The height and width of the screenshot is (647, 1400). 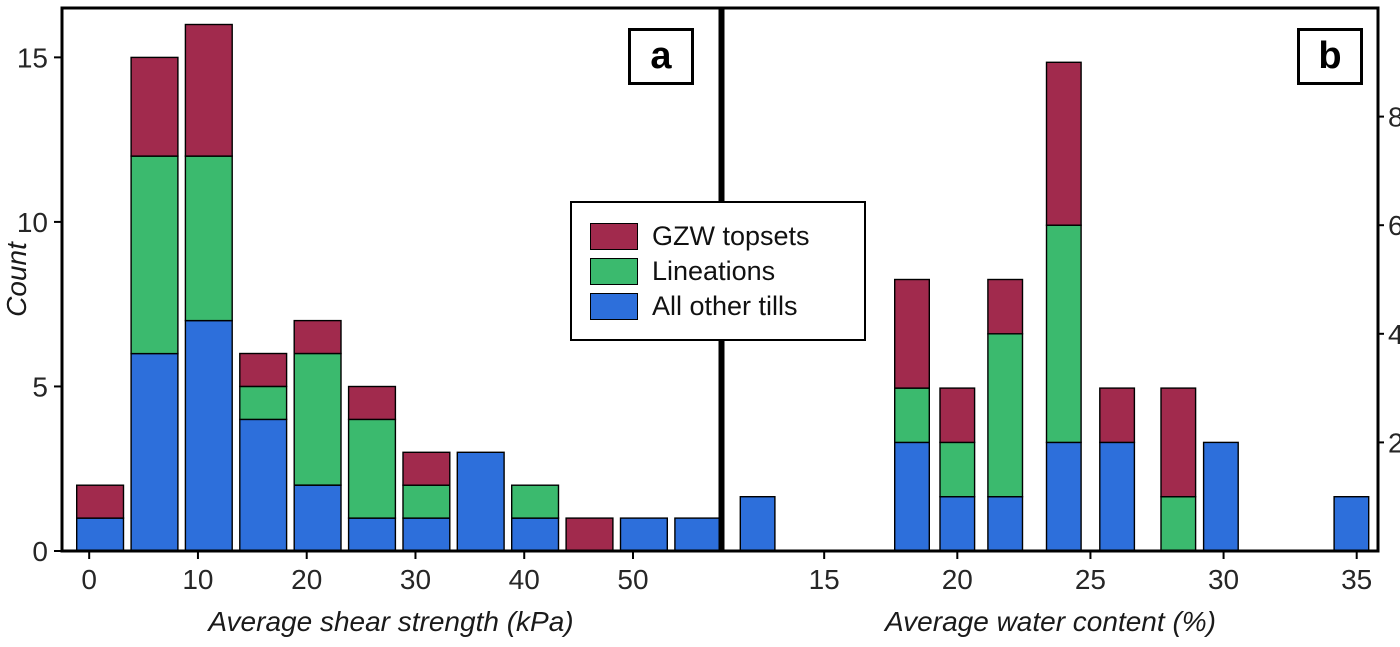 I want to click on legend-label-all-other-tills: All other tills, so click(x=725, y=305).